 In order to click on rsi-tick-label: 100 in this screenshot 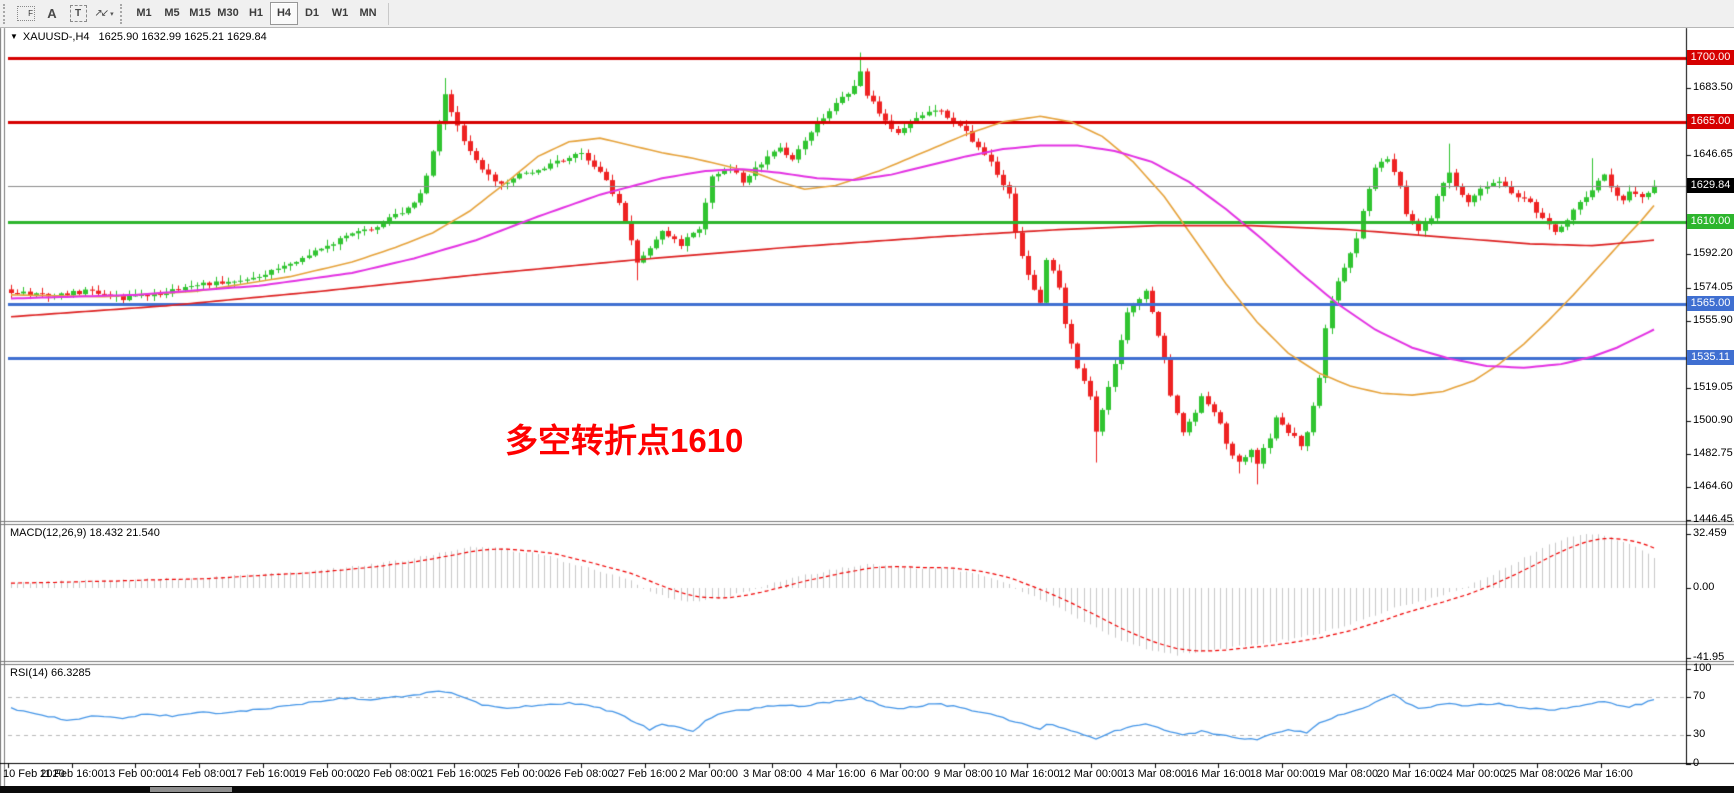, I will do `click(1702, 667)`.